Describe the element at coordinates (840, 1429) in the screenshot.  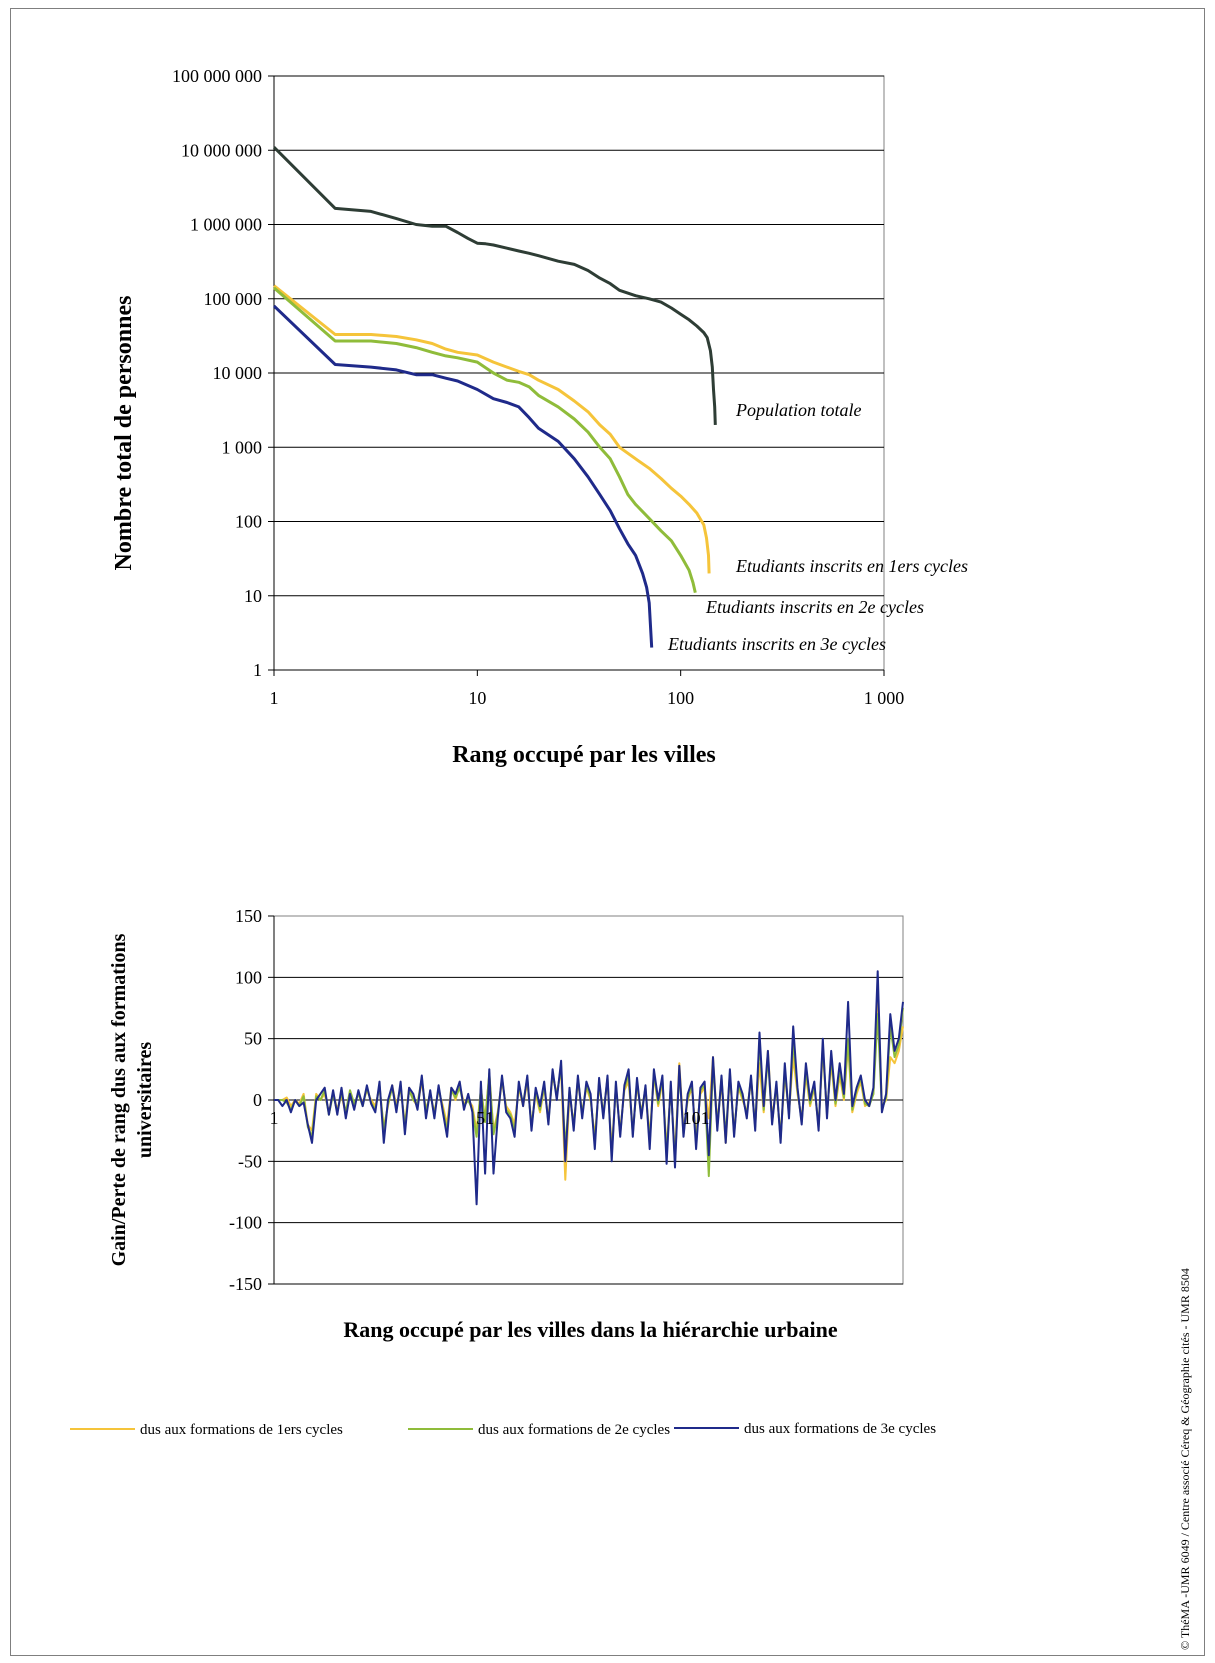
I see `chart2-legend-label: dus aux formations de 3e cycles` at that location.